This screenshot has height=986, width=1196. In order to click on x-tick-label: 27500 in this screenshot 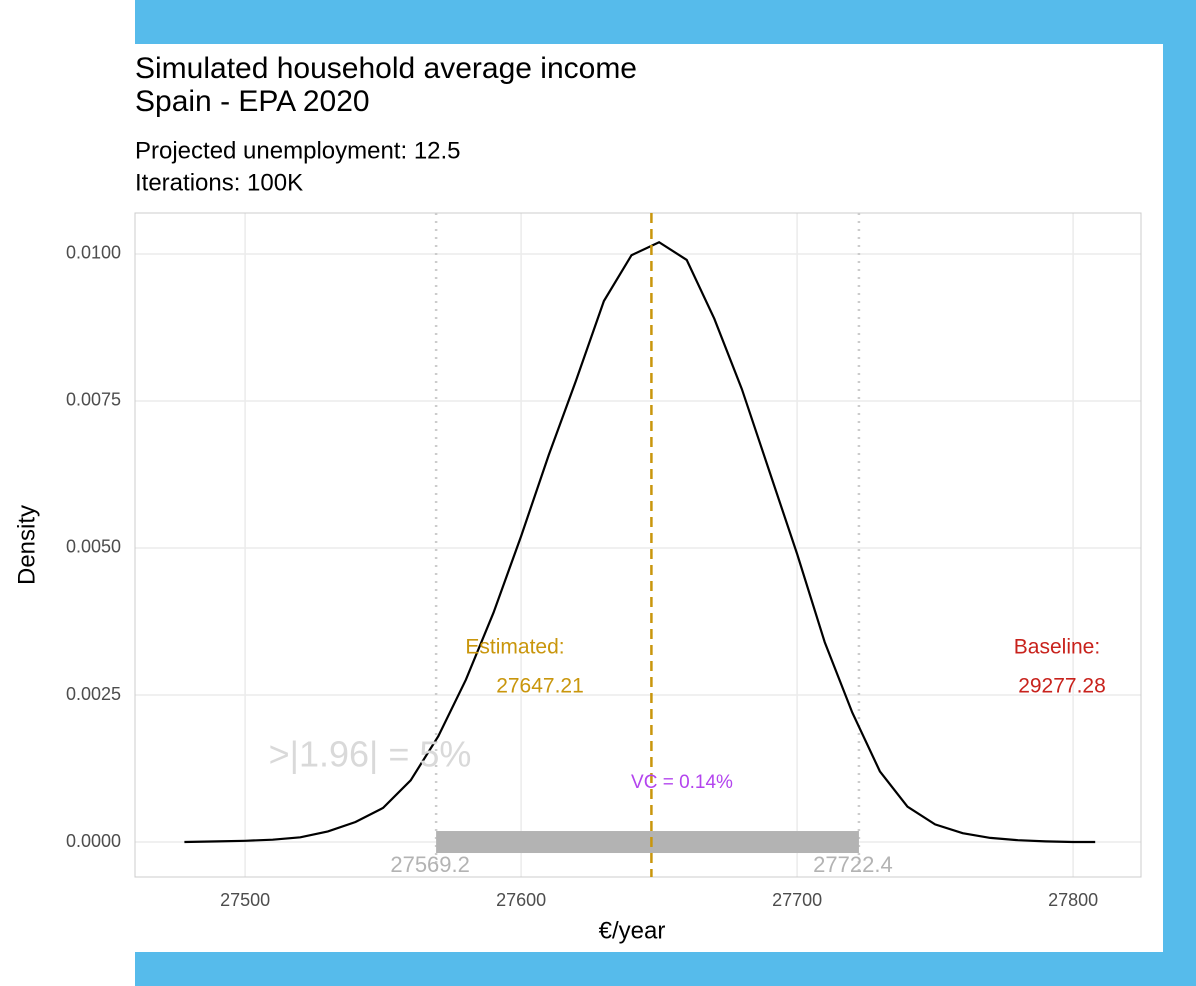, I will do `click(245, 900)`.